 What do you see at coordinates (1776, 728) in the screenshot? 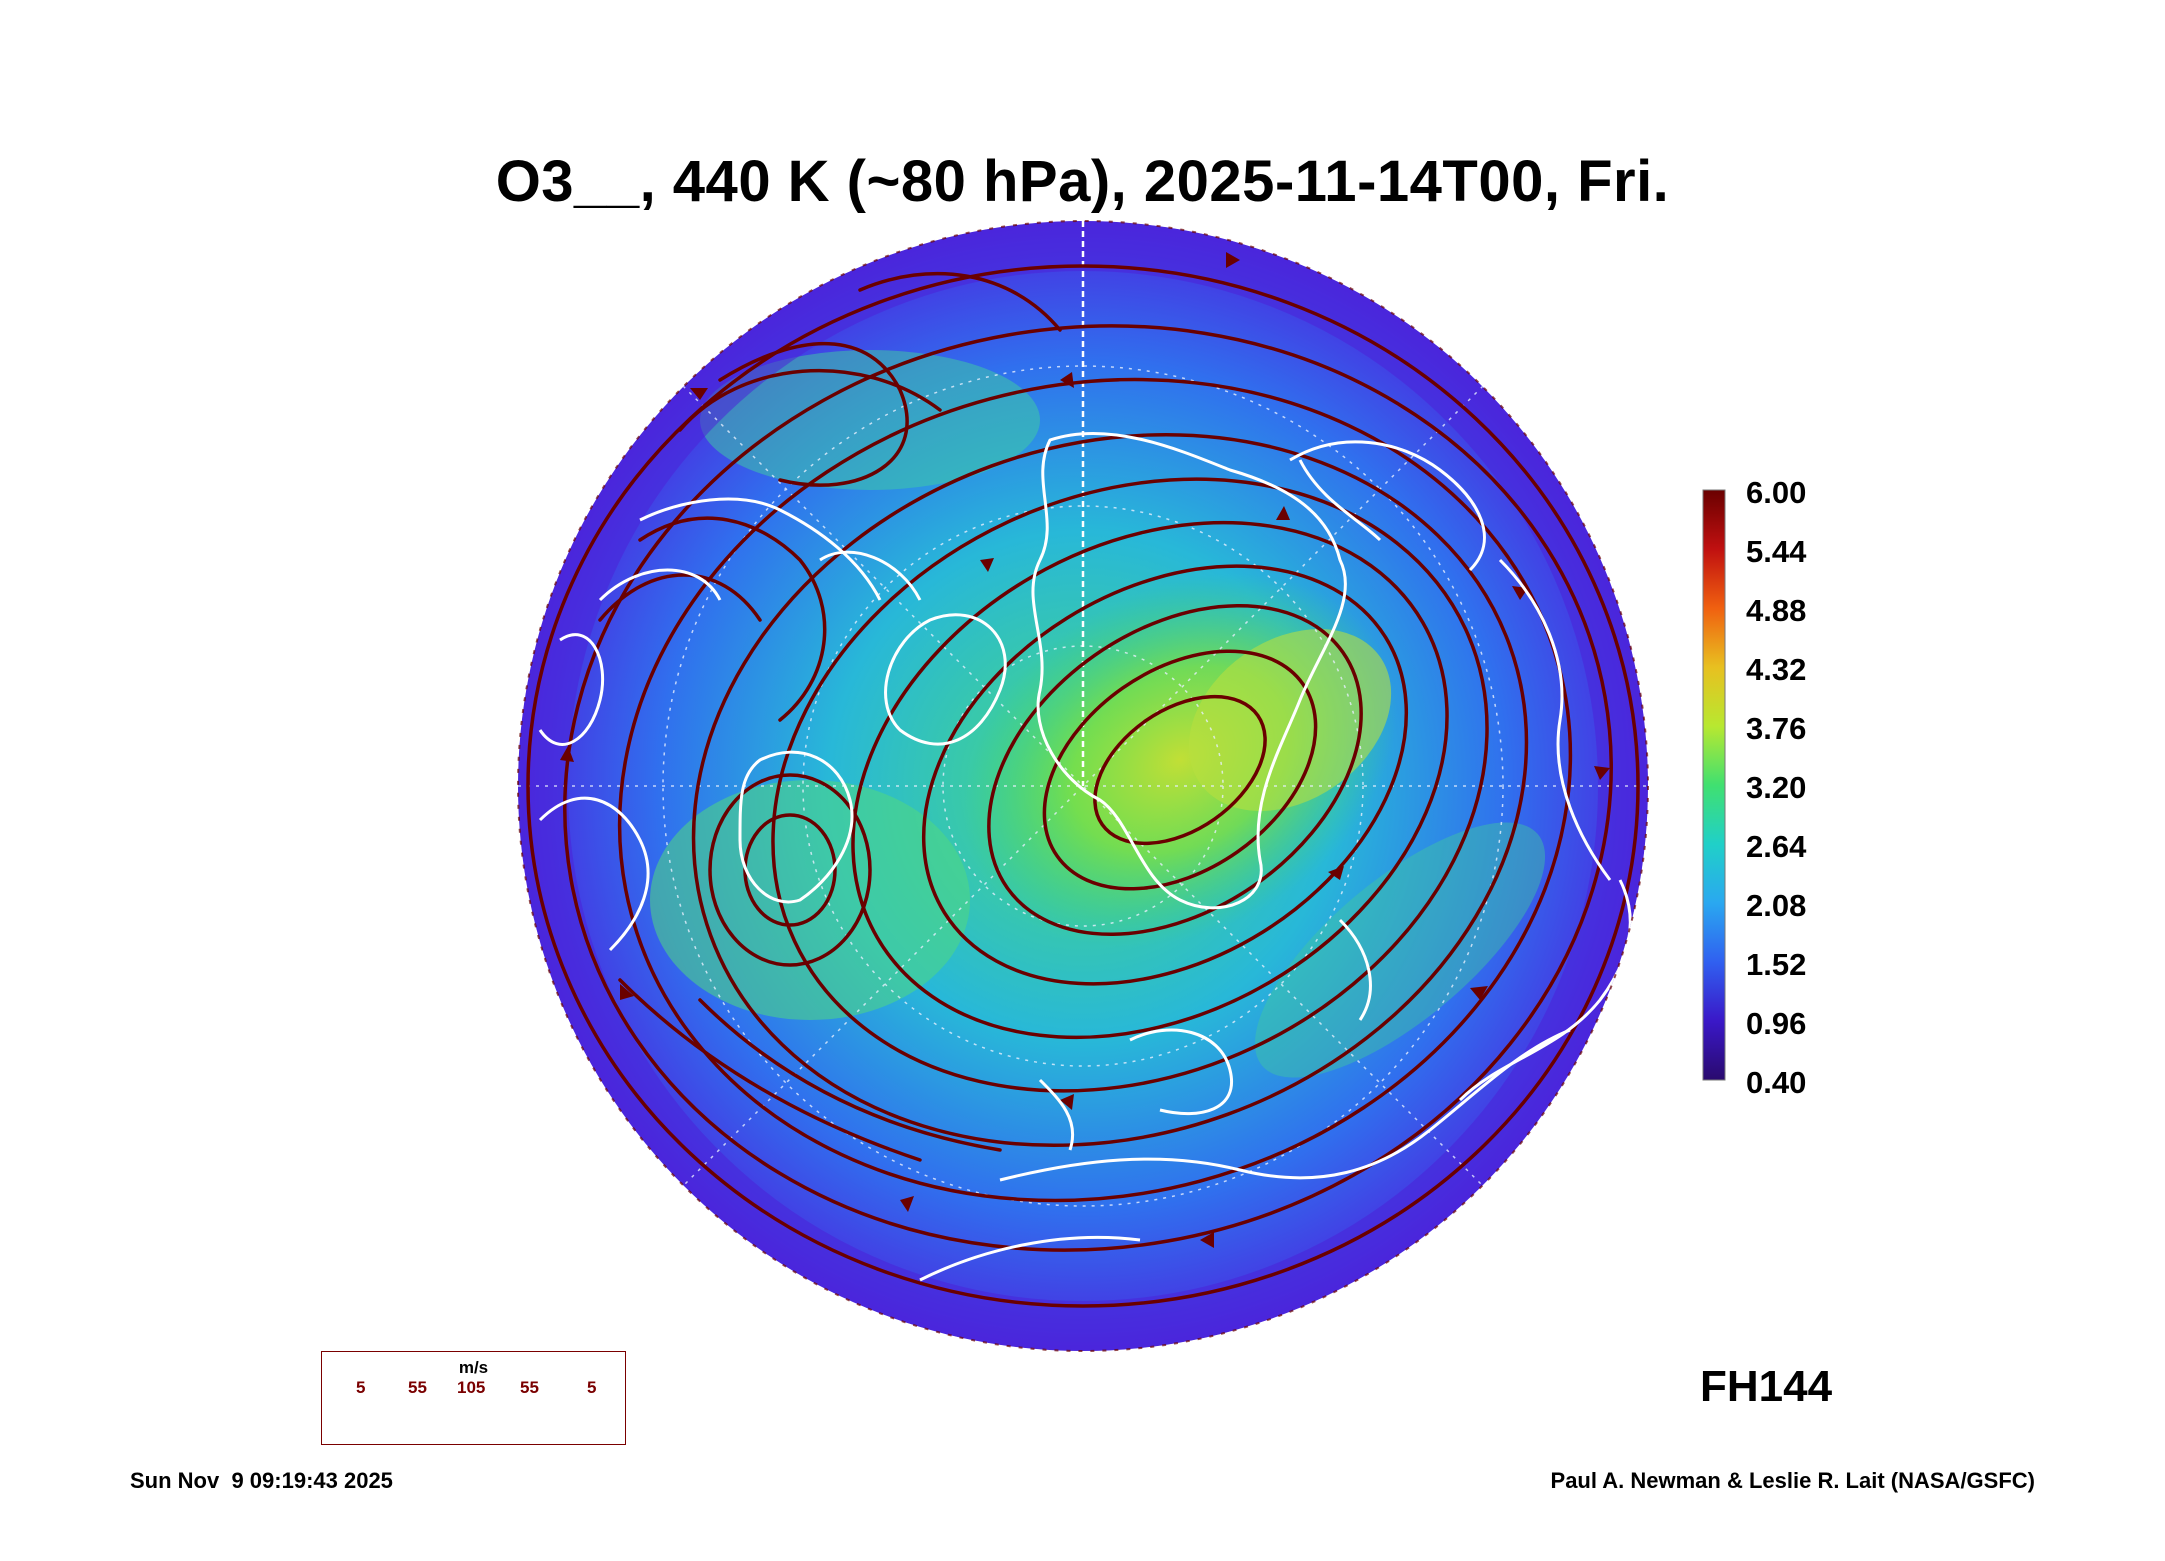
I see `colorbar-tick-label: 3.76` at bounding box center [1776, 728].